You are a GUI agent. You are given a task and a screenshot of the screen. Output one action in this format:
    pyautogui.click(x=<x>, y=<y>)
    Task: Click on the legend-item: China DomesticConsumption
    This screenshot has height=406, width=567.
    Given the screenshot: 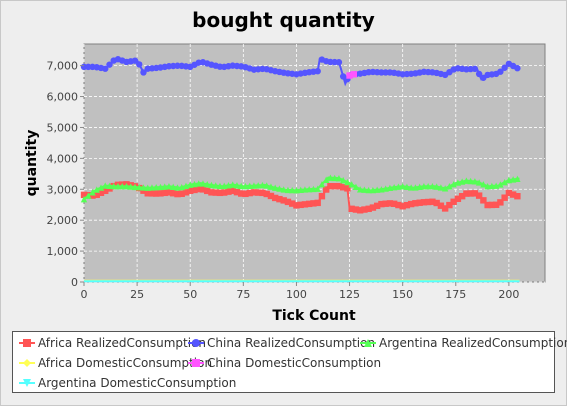 What is the action you would take?
    pyautogui.click(x=284, y=363)
    